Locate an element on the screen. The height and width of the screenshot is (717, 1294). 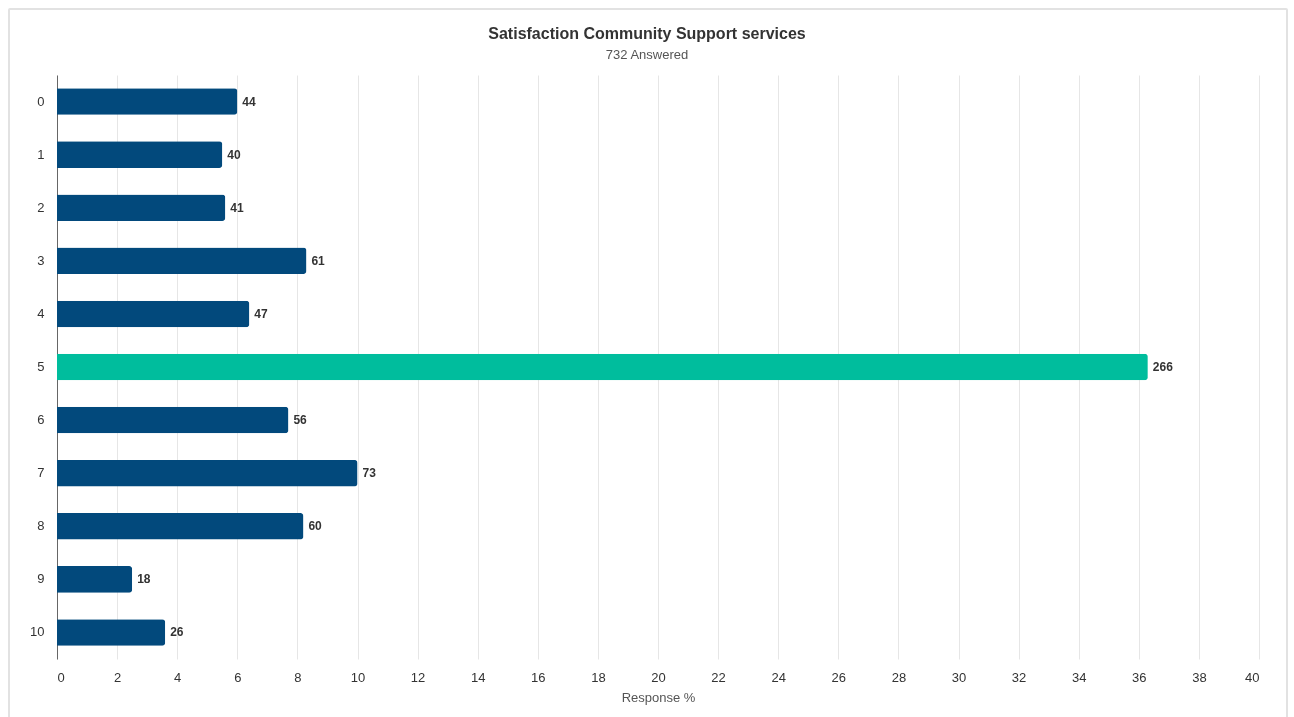
x-tick-label: 14 is located at coordinates (478, 677).